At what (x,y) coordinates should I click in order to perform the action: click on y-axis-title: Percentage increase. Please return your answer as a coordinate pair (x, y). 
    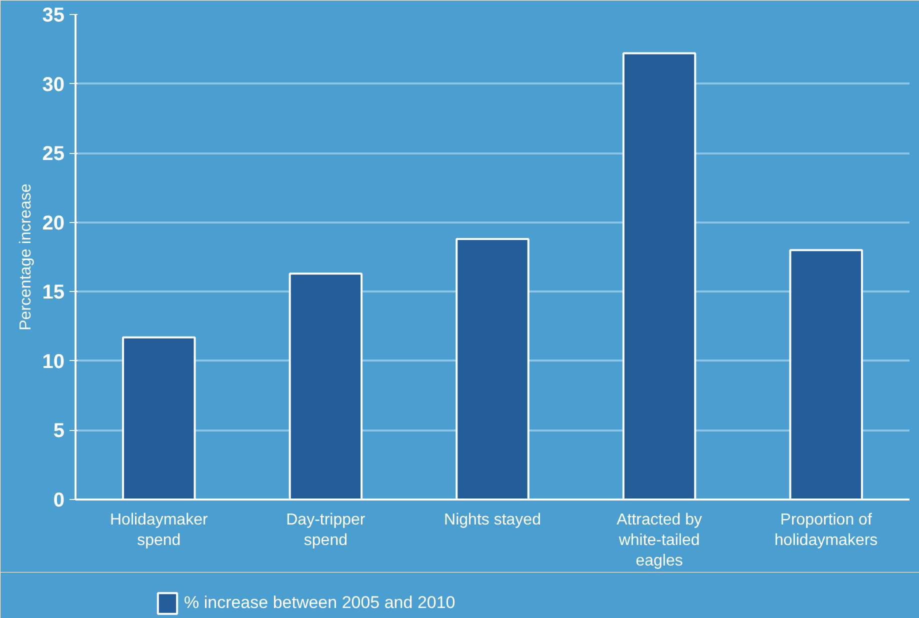
    Looking at the image, I should click on (25, 257).